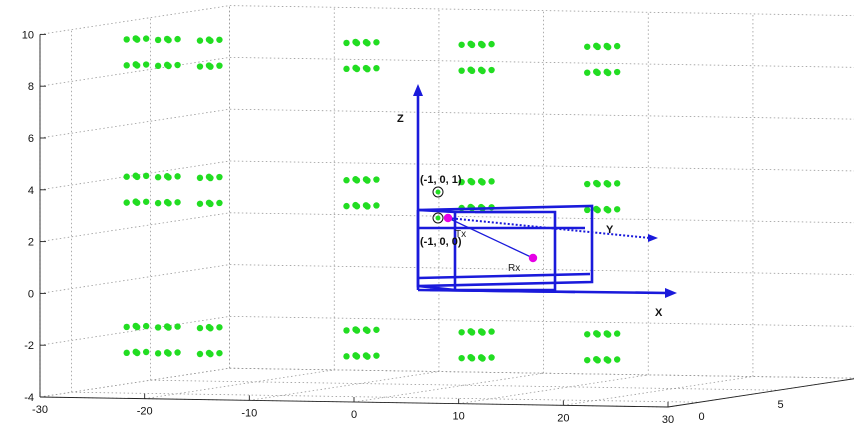  I want to click on y-axis-arrowhead, so click(653, 238).